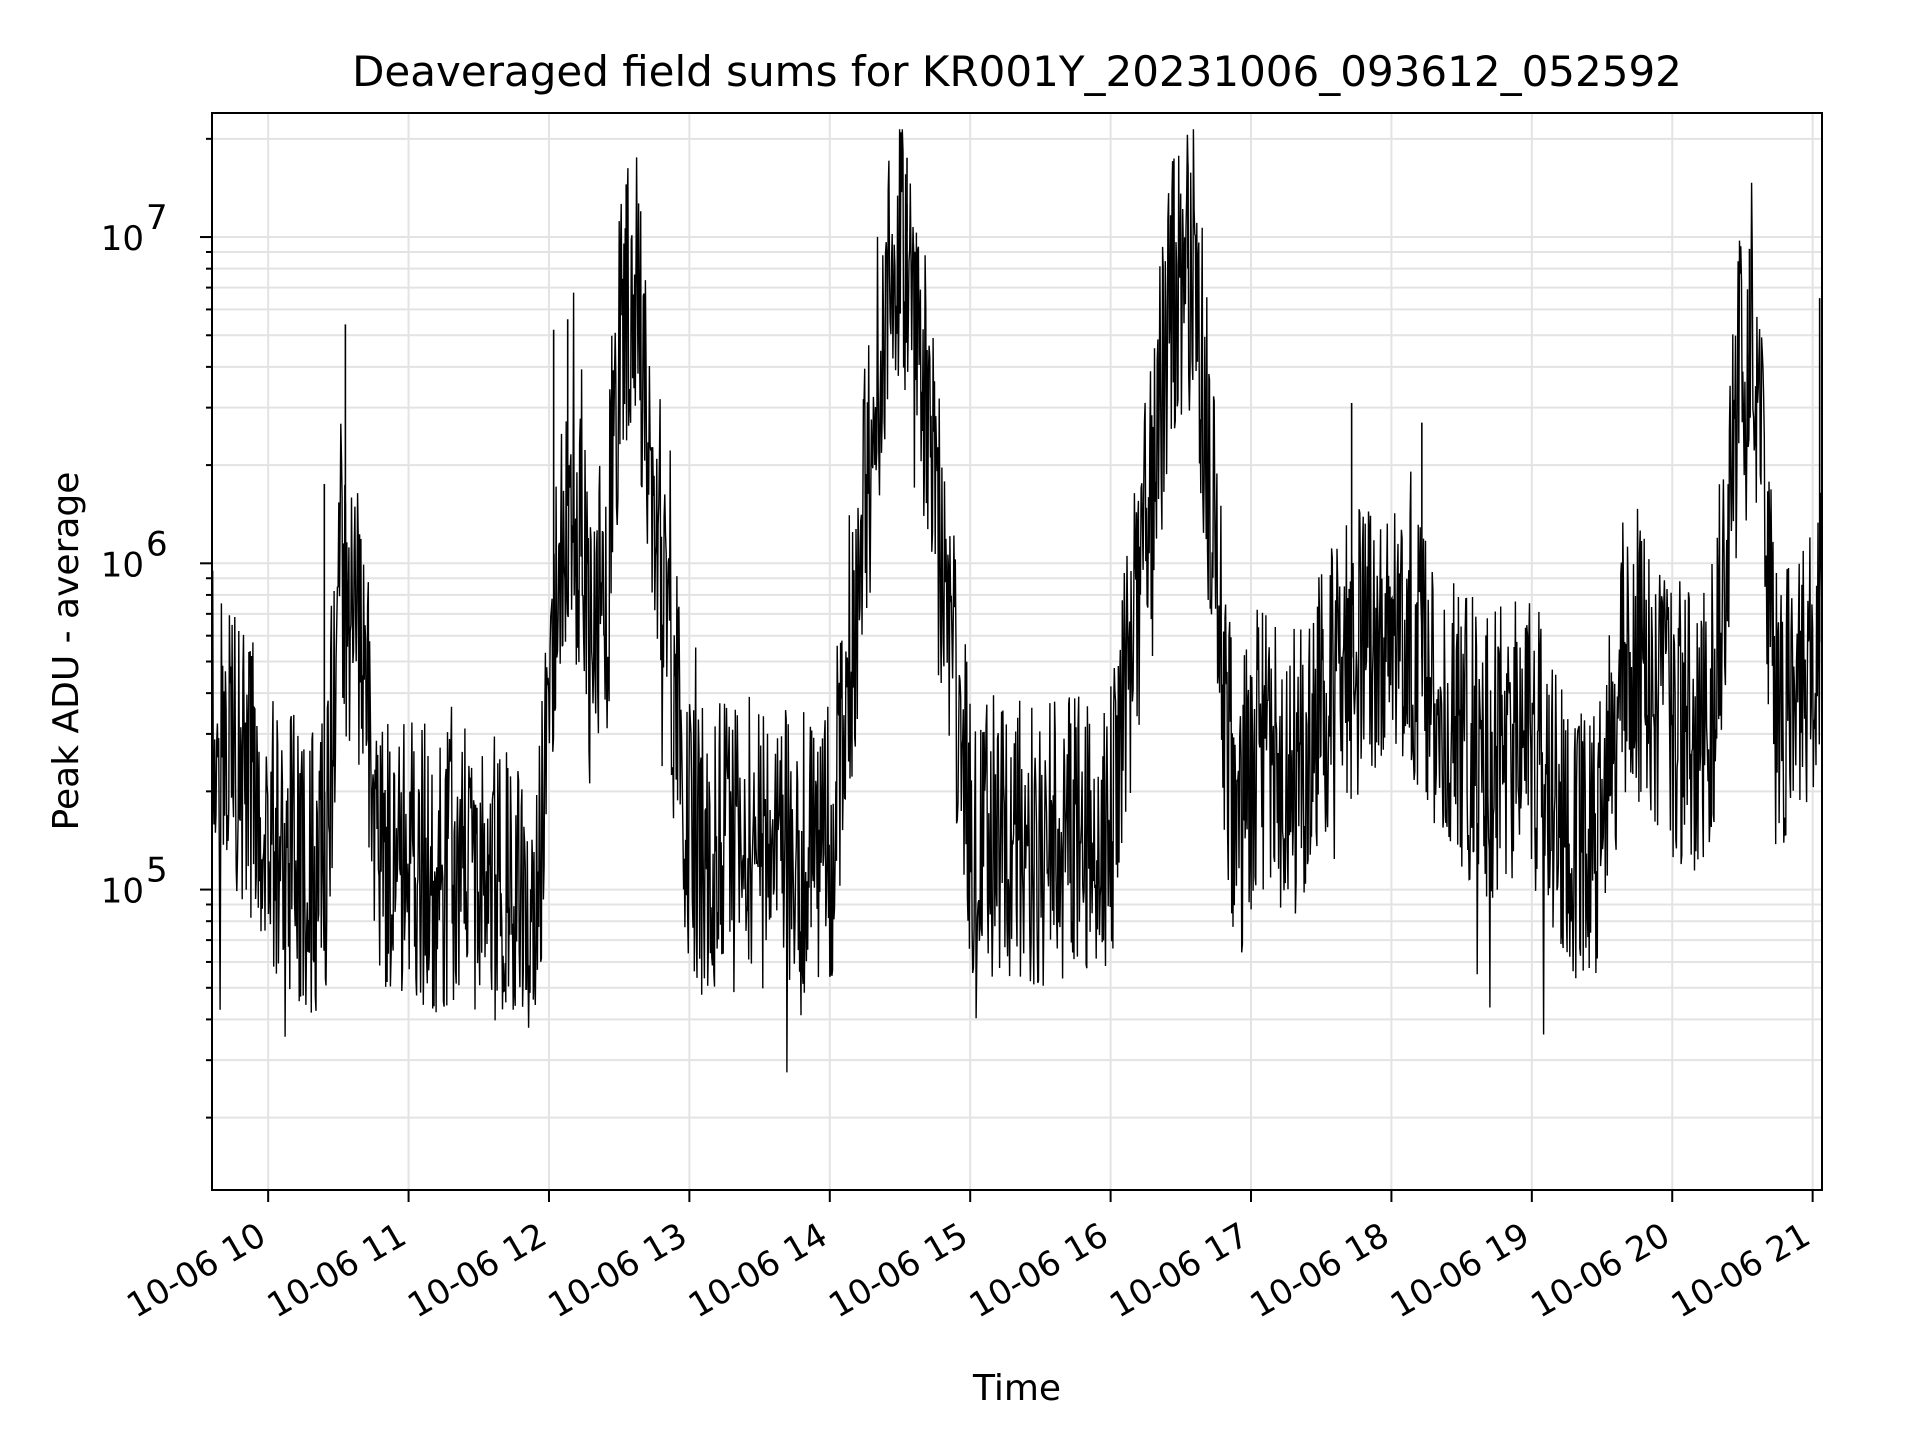 The width and height of the screenshot is (1920, 1440). I want to click on x-axis-label: Time, so click(1016, 1388).